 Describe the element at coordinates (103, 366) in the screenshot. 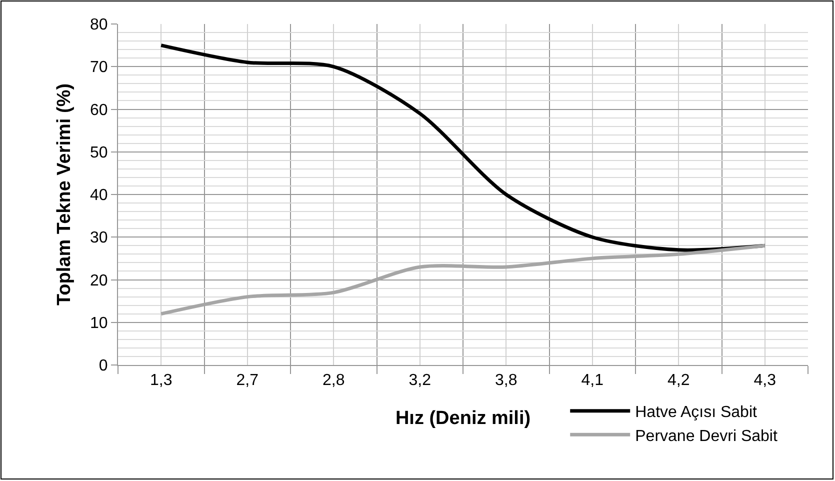

I see `y-tick-label: 0` at that location.